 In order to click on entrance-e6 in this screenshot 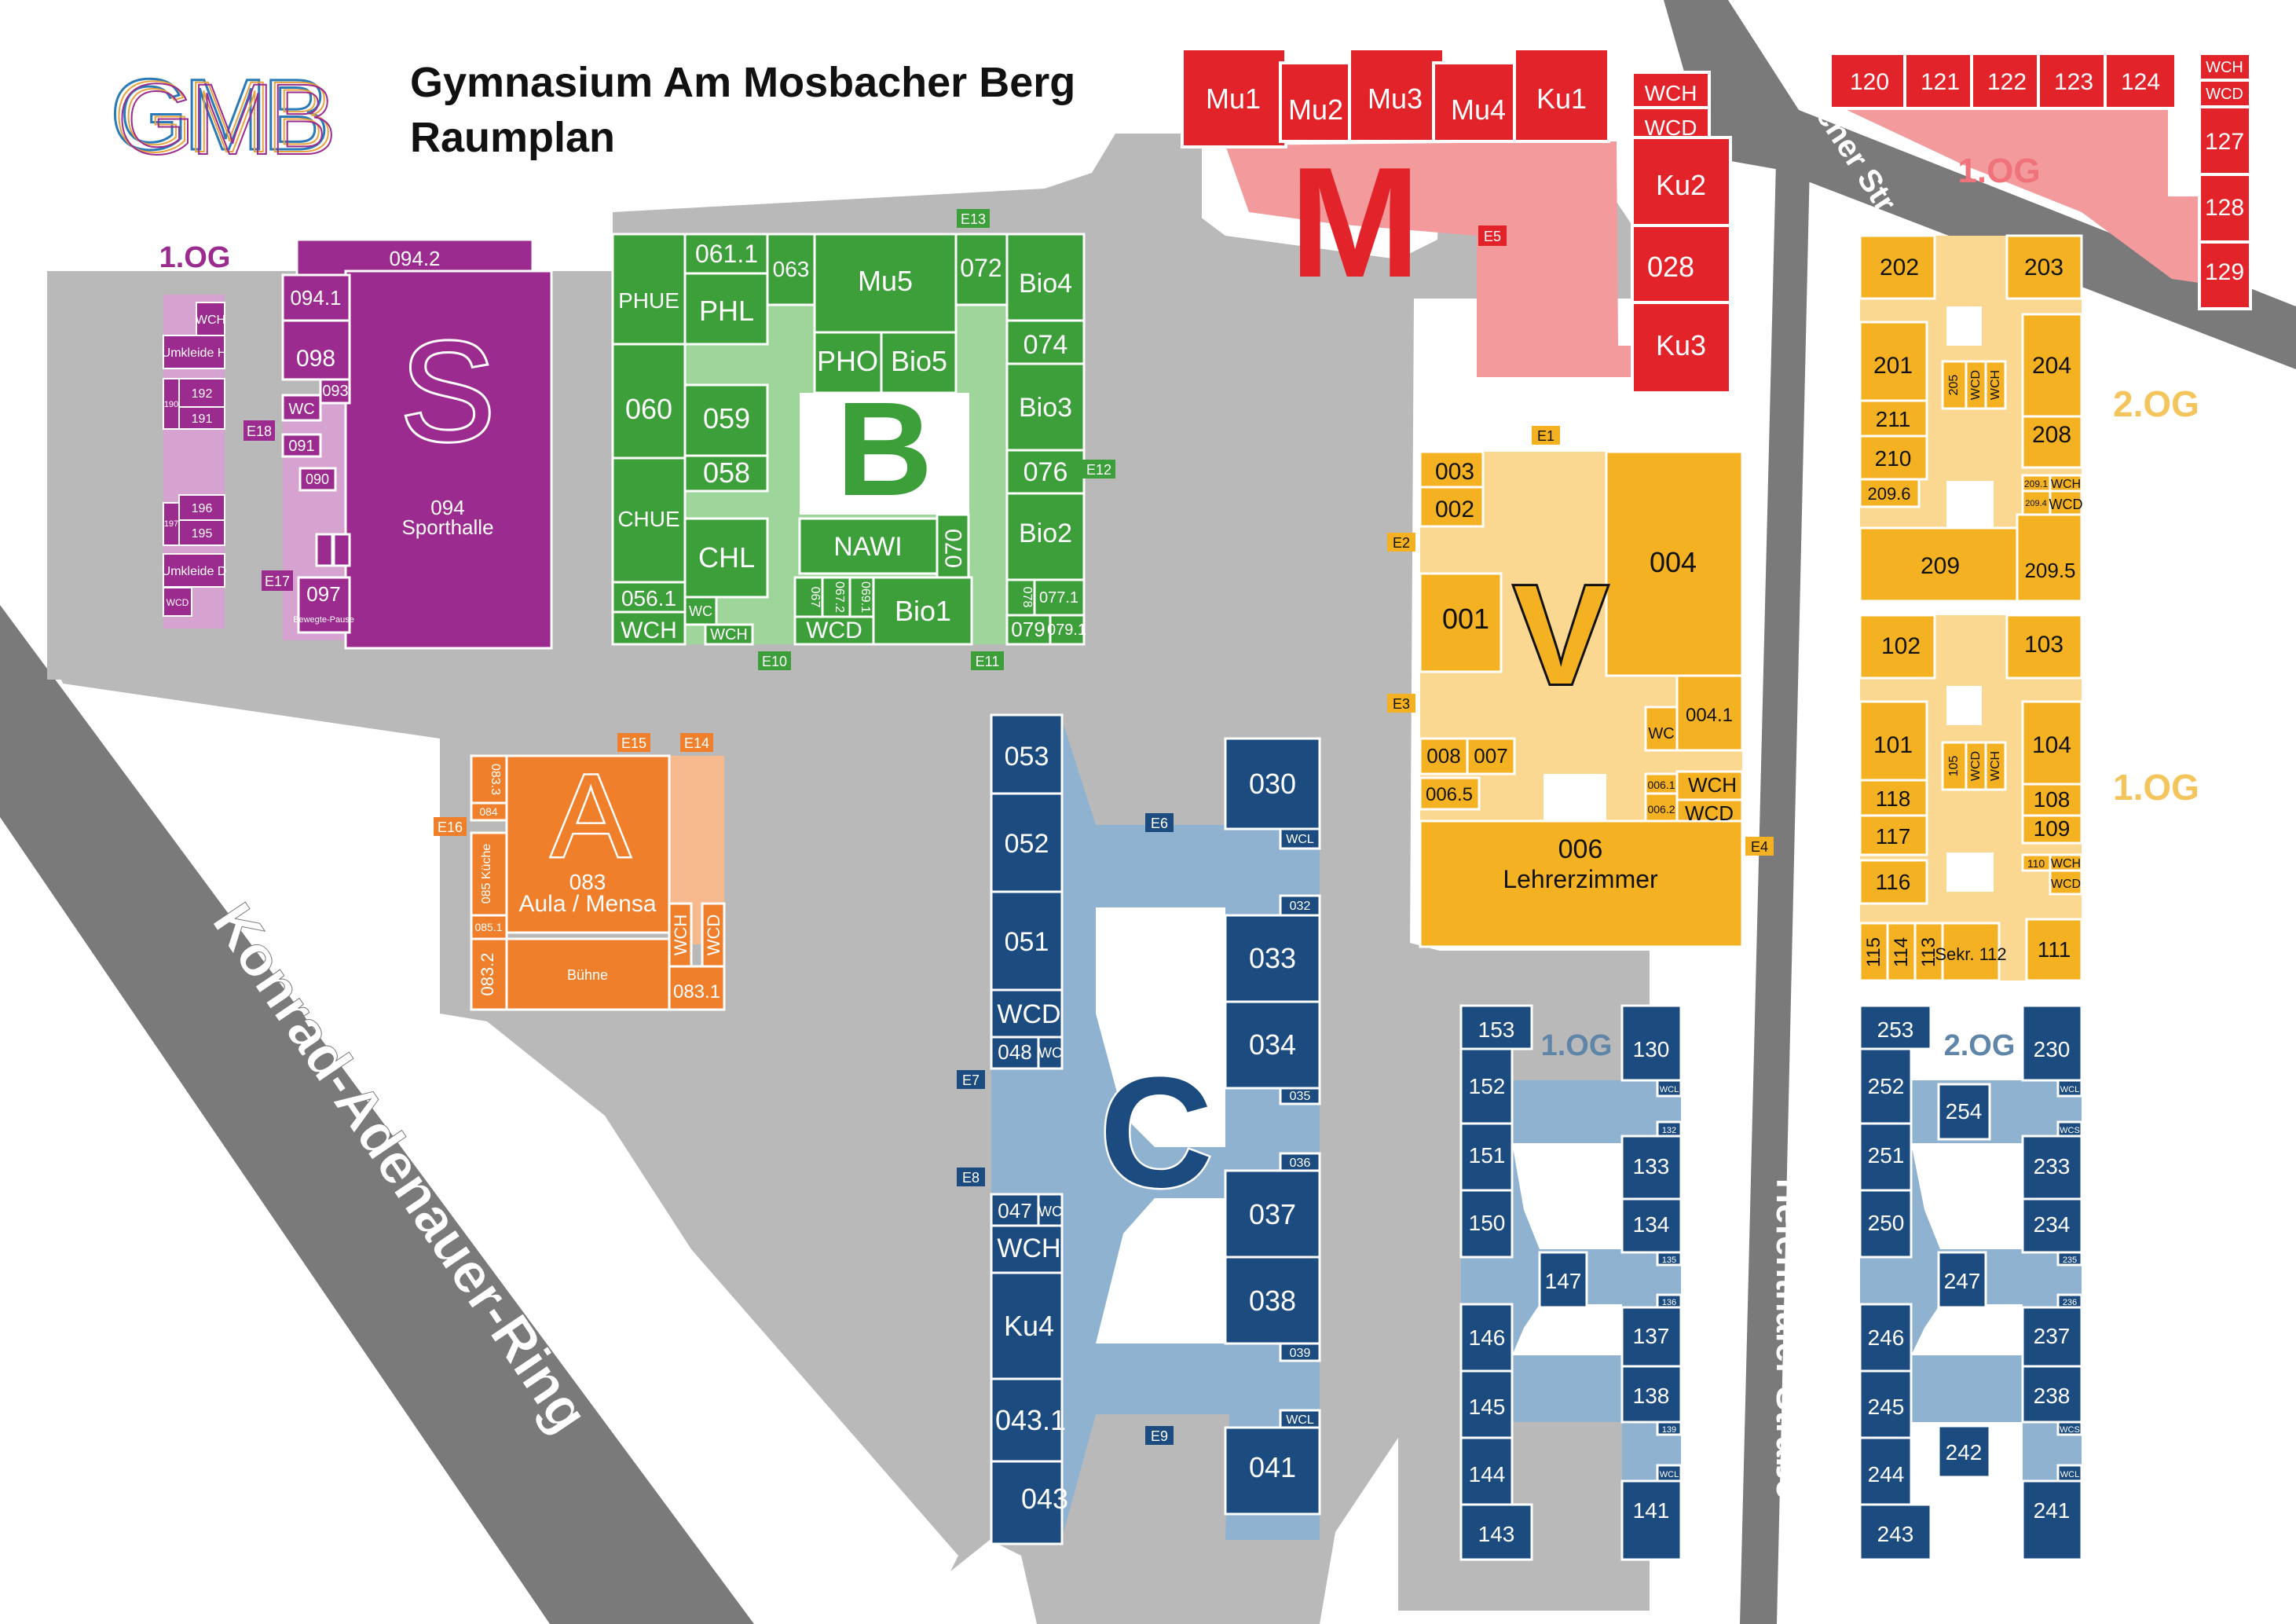, I will do `click(1160, 823)`.